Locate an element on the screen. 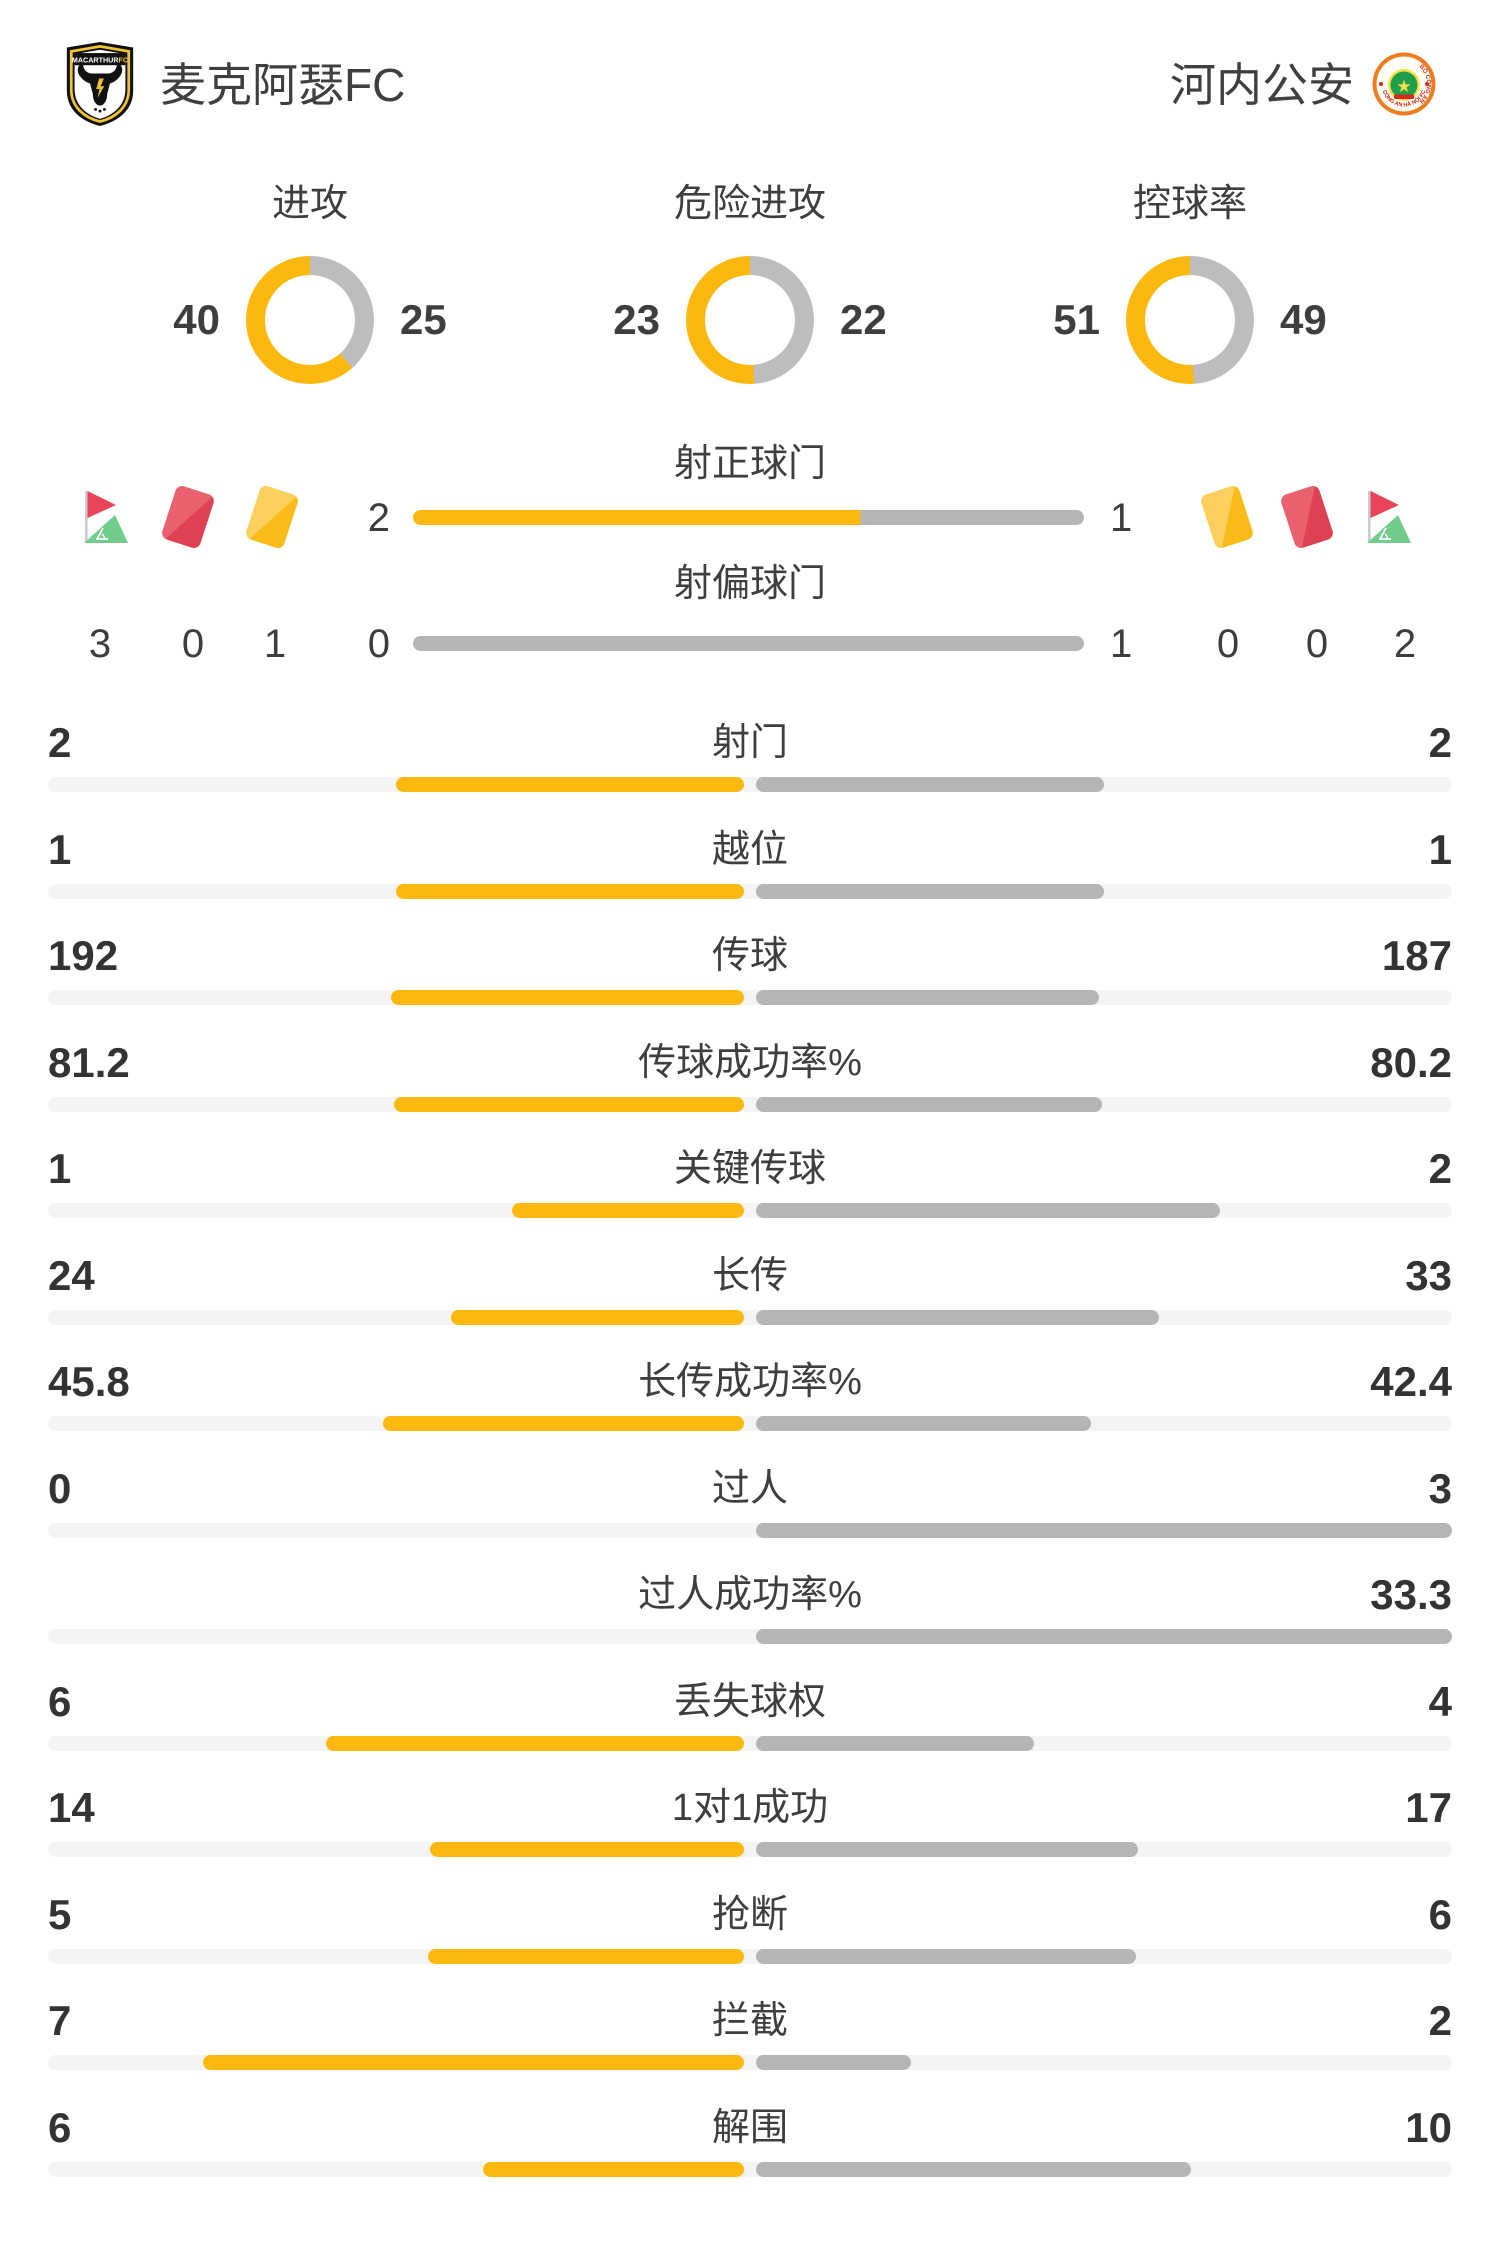 The height and width of the screenshot is (2244, 1500). stat-home-value: 45.8 is located at coordinates (89, 1381).